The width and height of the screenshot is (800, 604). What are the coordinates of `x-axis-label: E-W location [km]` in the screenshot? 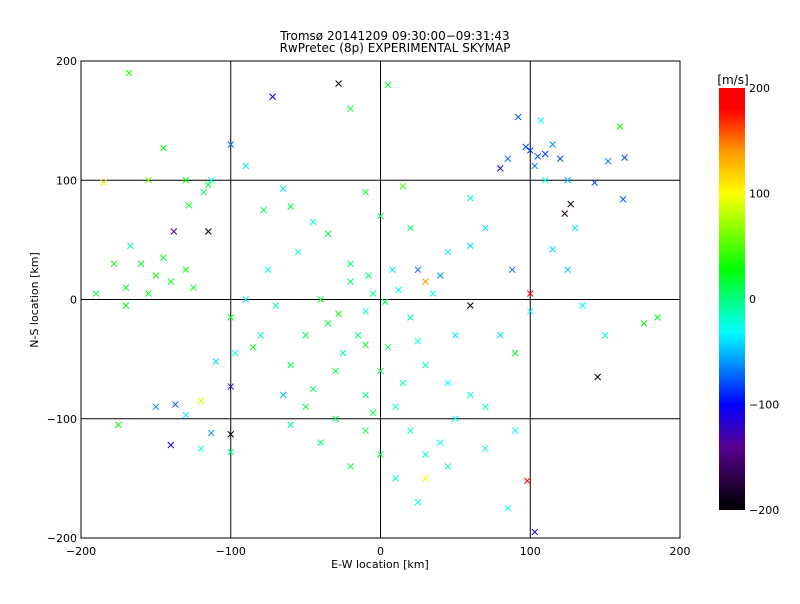 It's located at (380, 564).